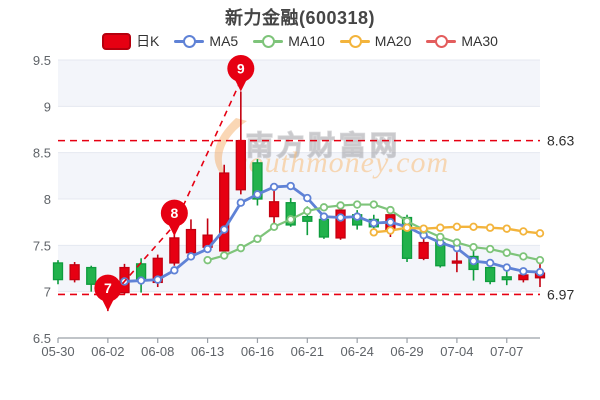 Image resolution: width=600 pixels, height=400 pixels. I want to click on x-tick-label: 06-29, so click(406, 351).